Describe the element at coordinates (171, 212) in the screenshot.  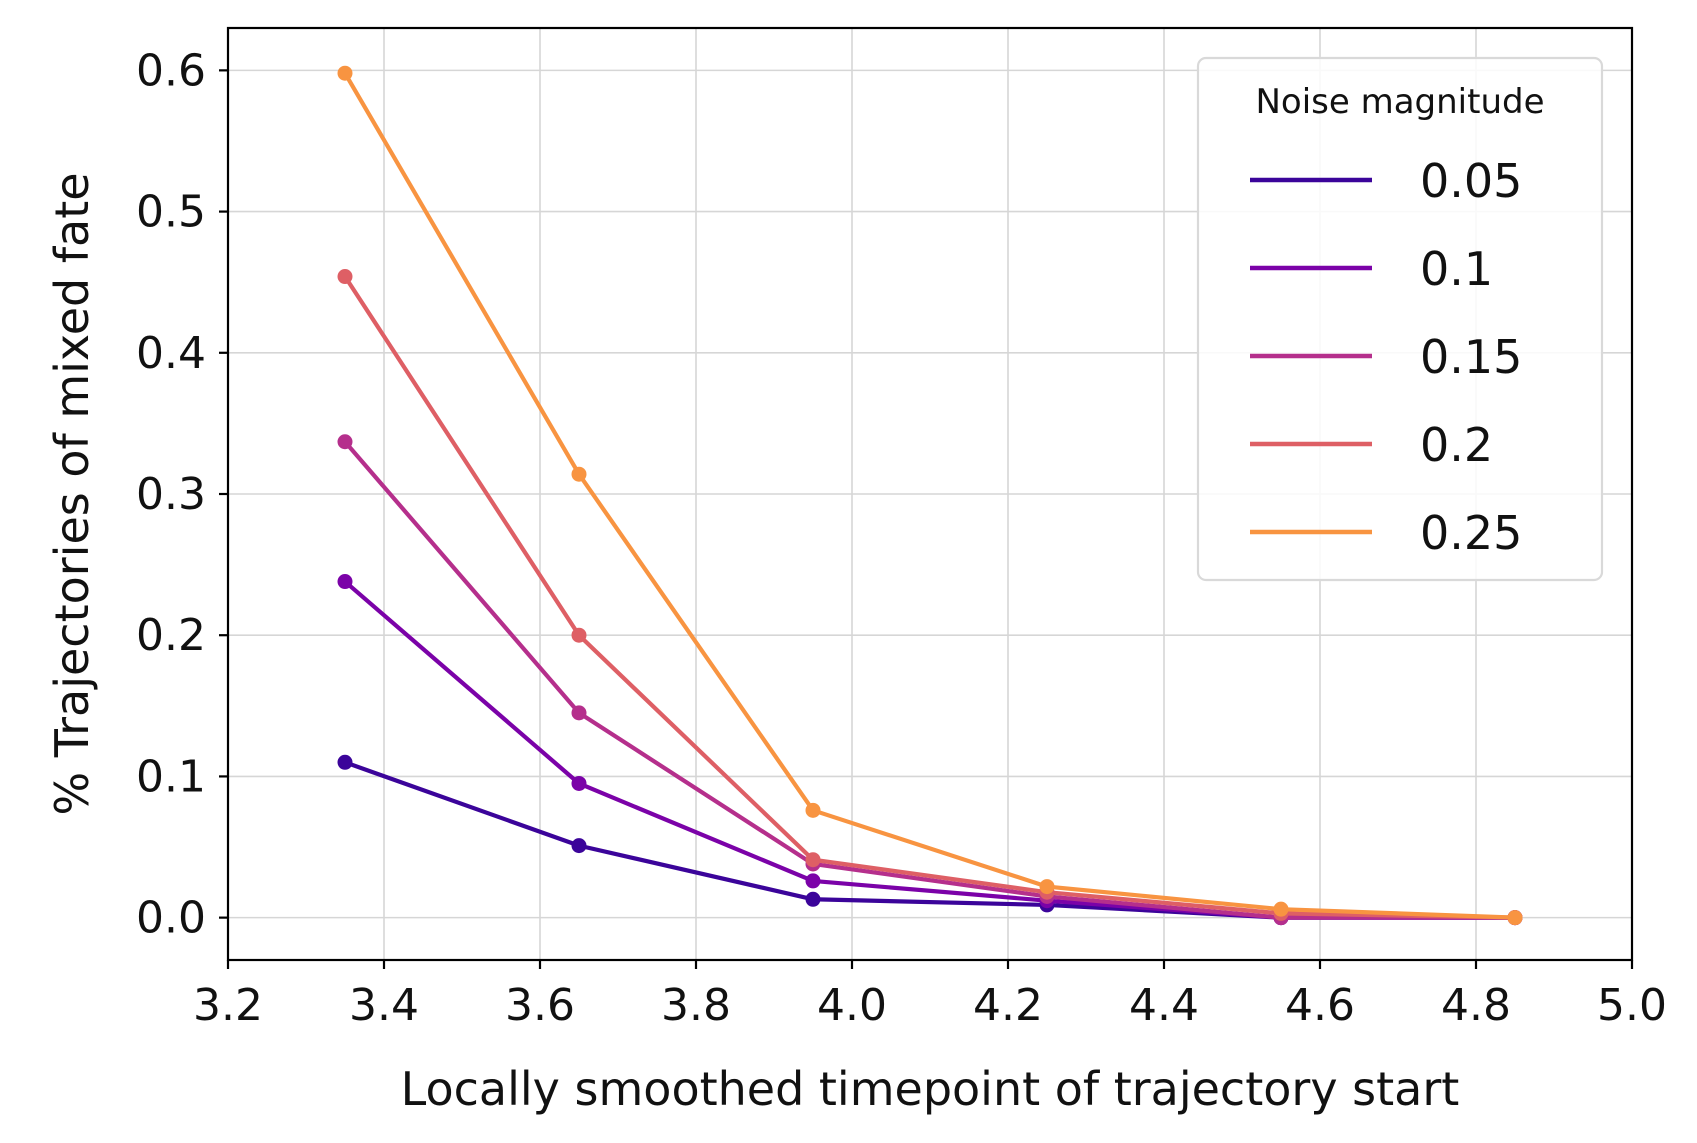
I see `y-tick-label: 0.5` at that location.